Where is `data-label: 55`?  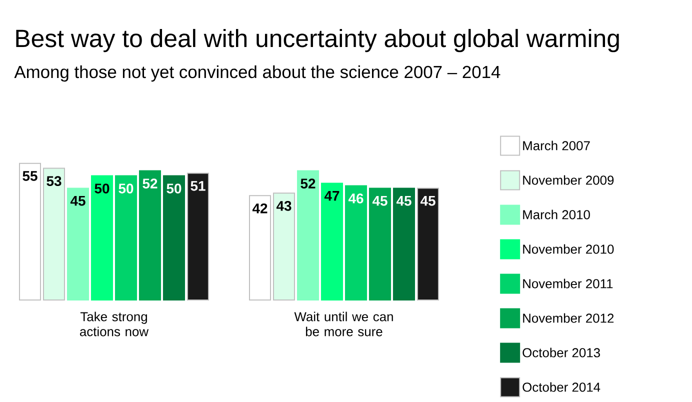 data-label: 55 is located at coordinates (30, 176).